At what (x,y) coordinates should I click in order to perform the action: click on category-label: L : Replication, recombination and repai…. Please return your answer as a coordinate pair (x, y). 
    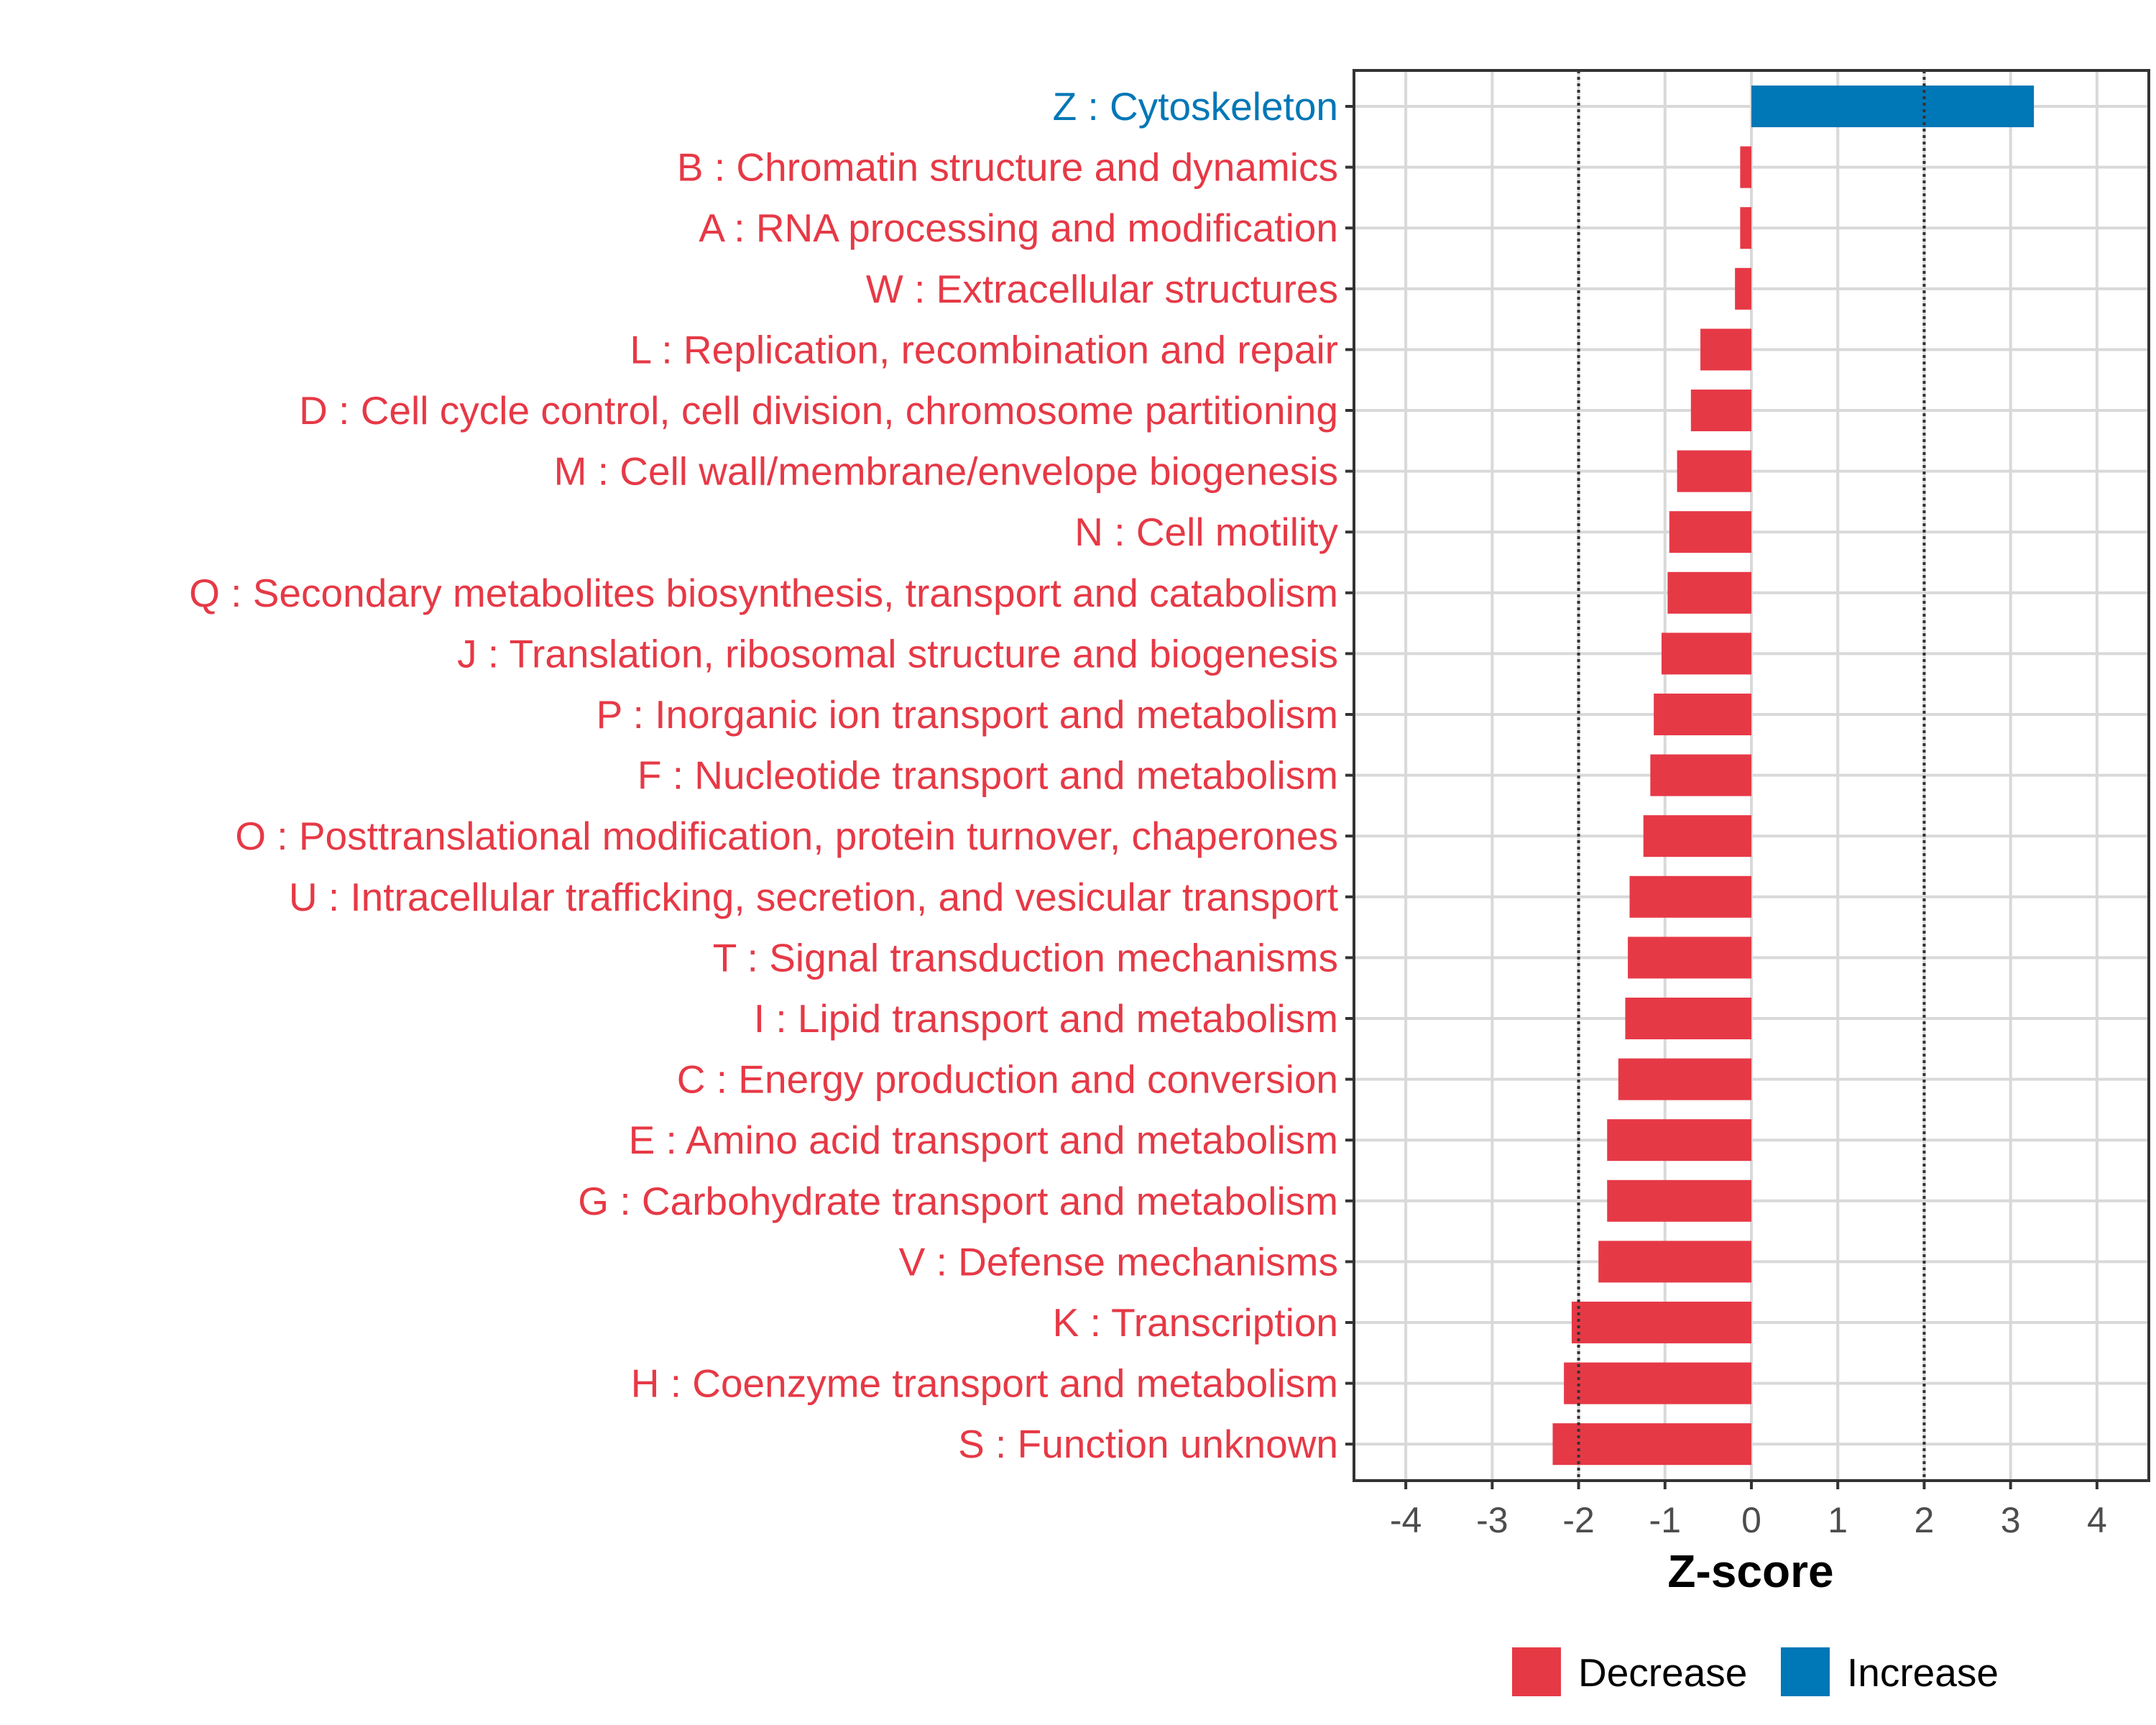
    Looking at the image, I should click on (984, 349).